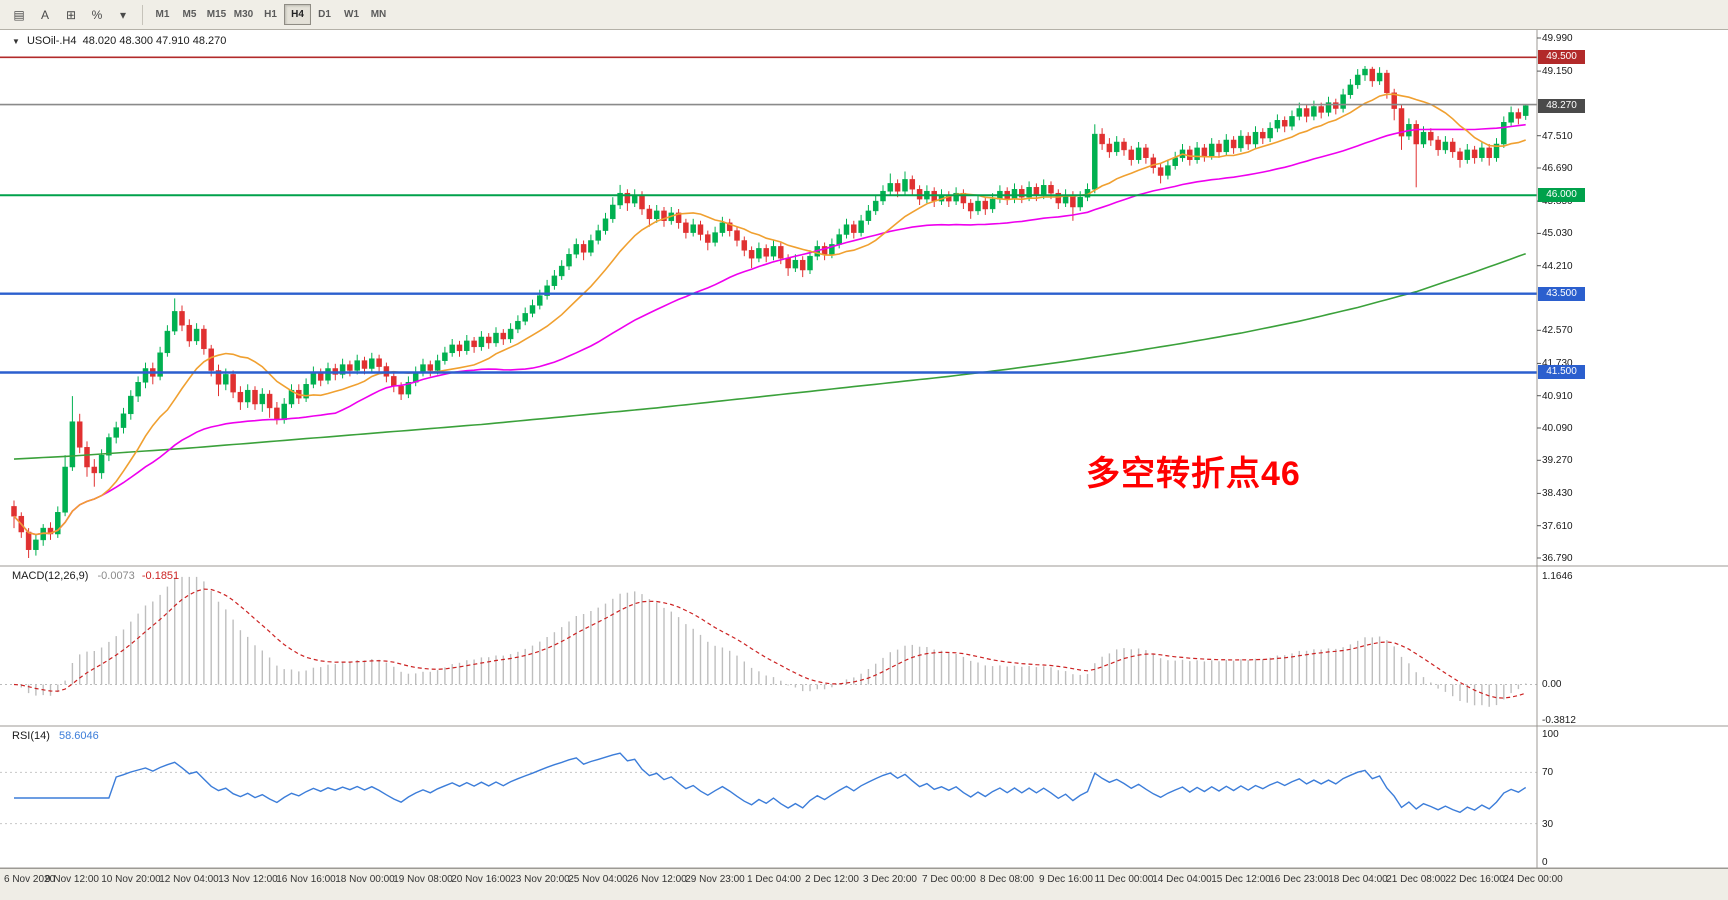  What do you see at coordinates (1241, 879) in the screenshot?
I see `date-label: 15 Dec 12:00` at bounding box center [1241, 879].